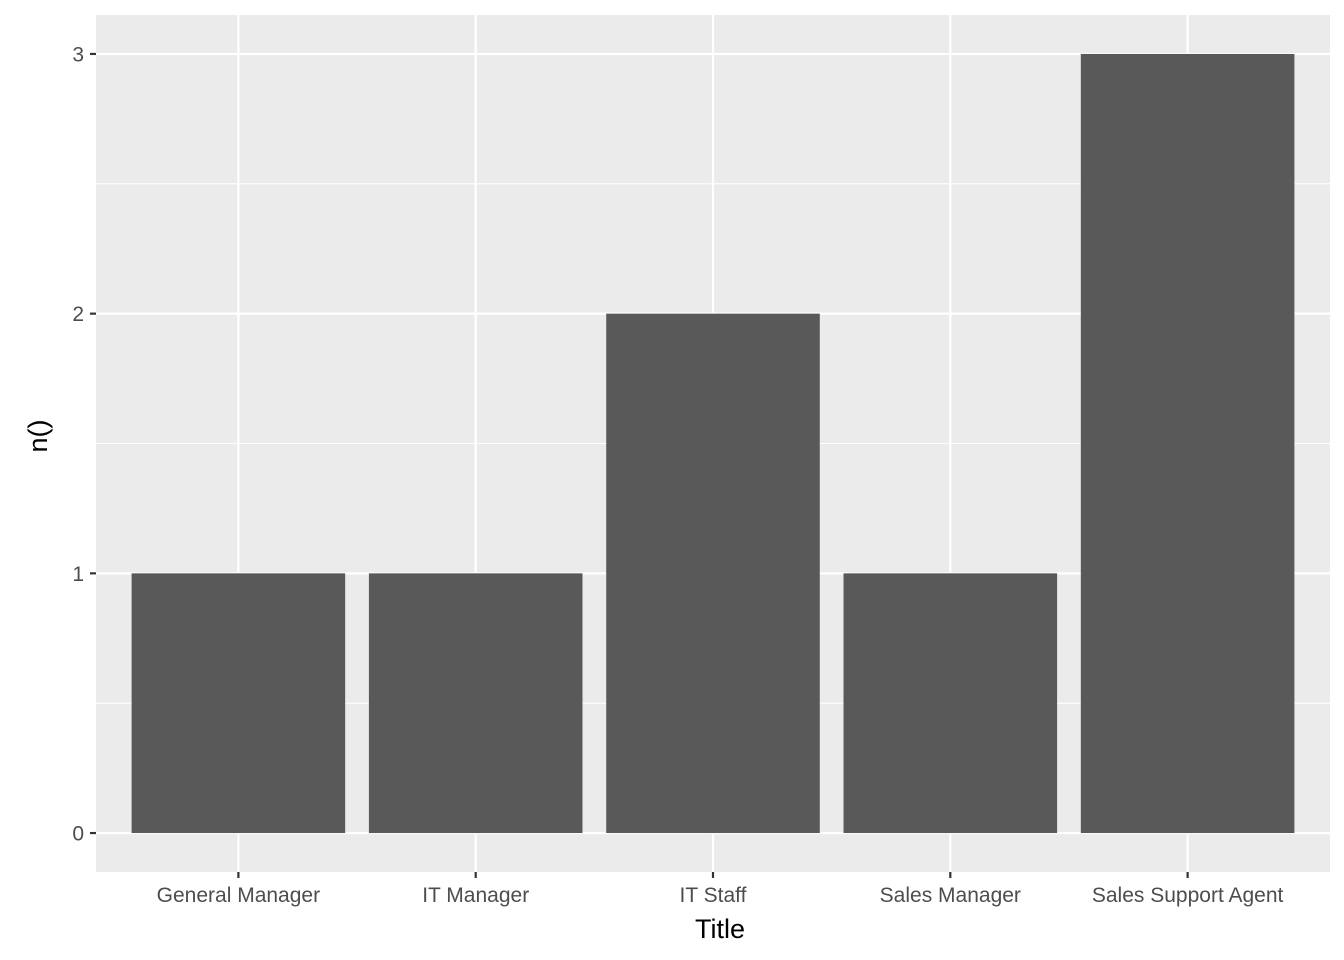  I want to click on y-tick-label: 2, so click(78, 314).